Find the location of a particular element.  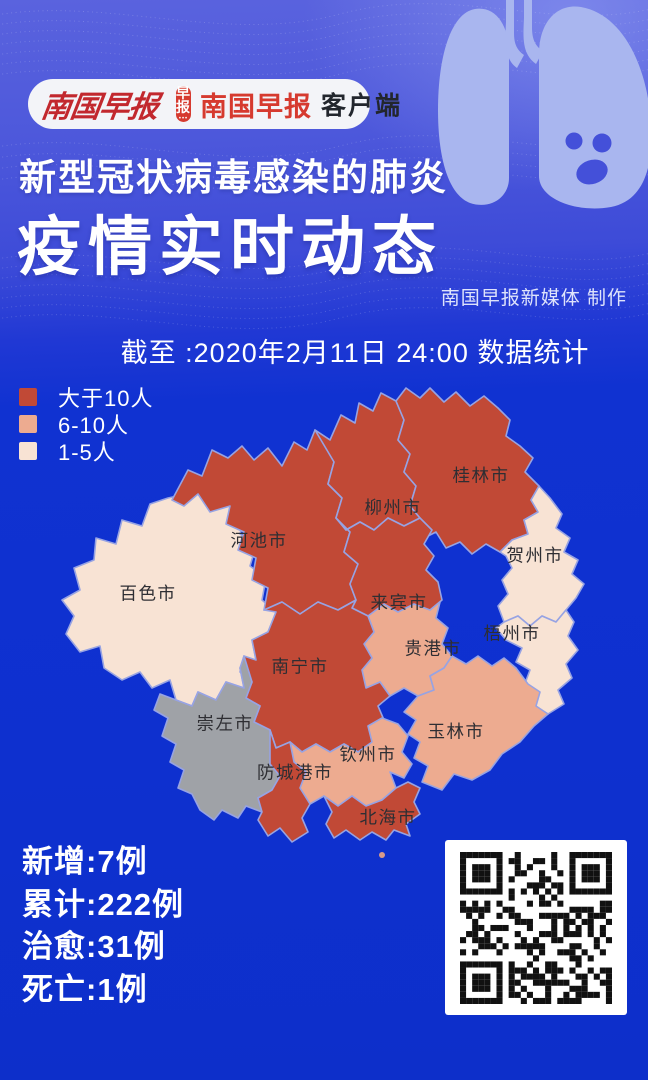

region-beihai is located at coordinates (372, 811).